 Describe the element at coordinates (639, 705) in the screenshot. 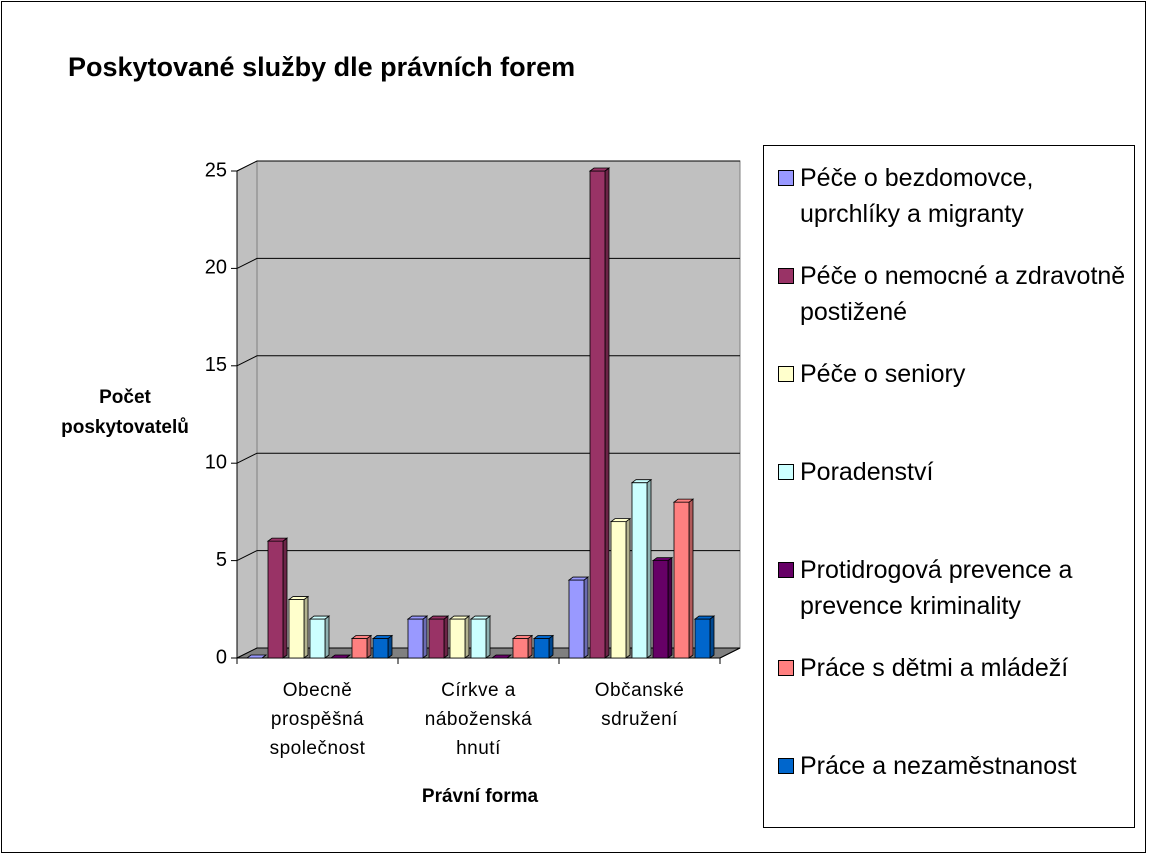

I see `x-tick-label: Občanské sdružení` at that location.